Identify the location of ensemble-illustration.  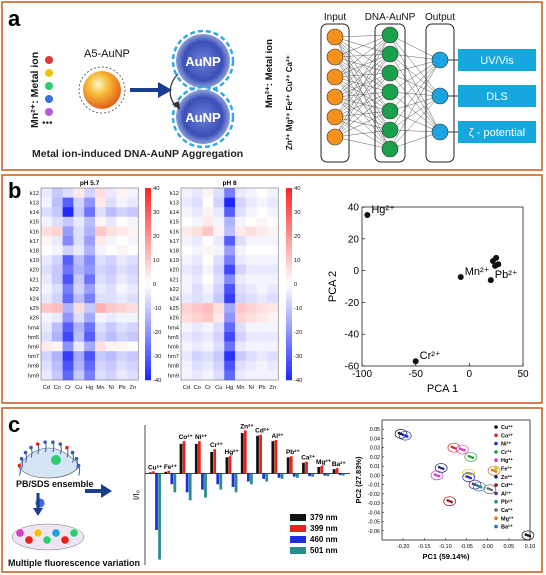
(49, 474).